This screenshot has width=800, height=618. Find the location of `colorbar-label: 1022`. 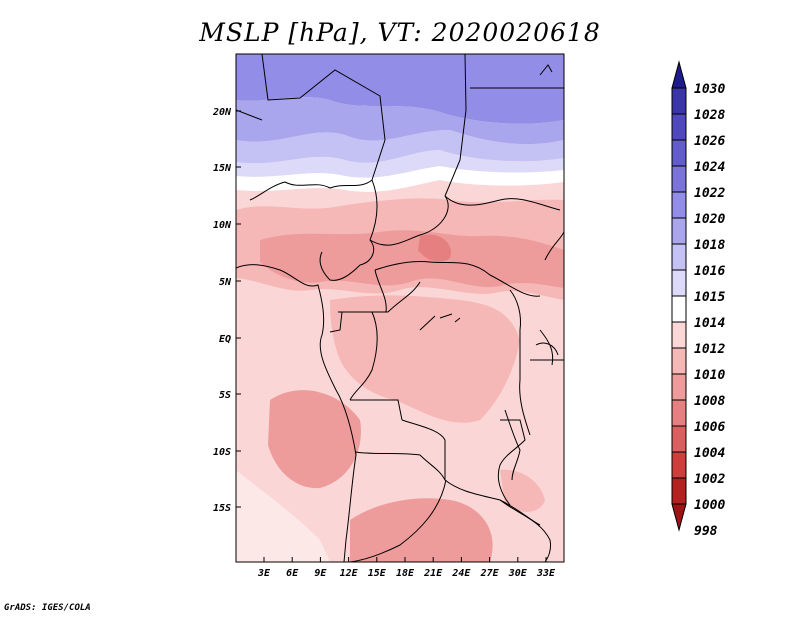

colorbar-label: 1022 is located at coordinates (709, 193).